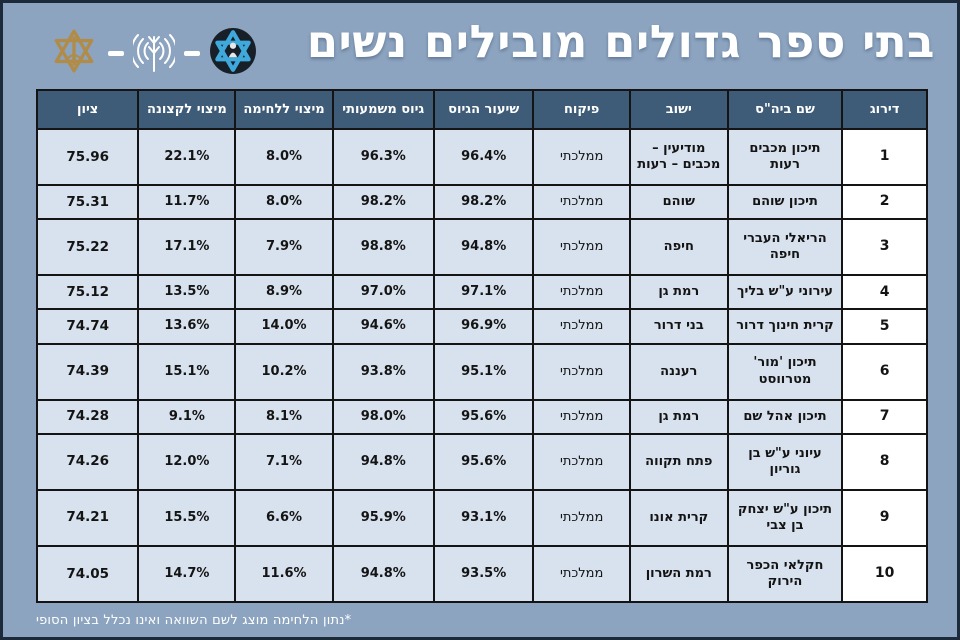 Image resolution: width=960 pixels, height=640 pixels. Describe the element at coordinates (383, 517) in the screenshot. I see `cell-meaningful_enlistment: 95.9%` at that location.